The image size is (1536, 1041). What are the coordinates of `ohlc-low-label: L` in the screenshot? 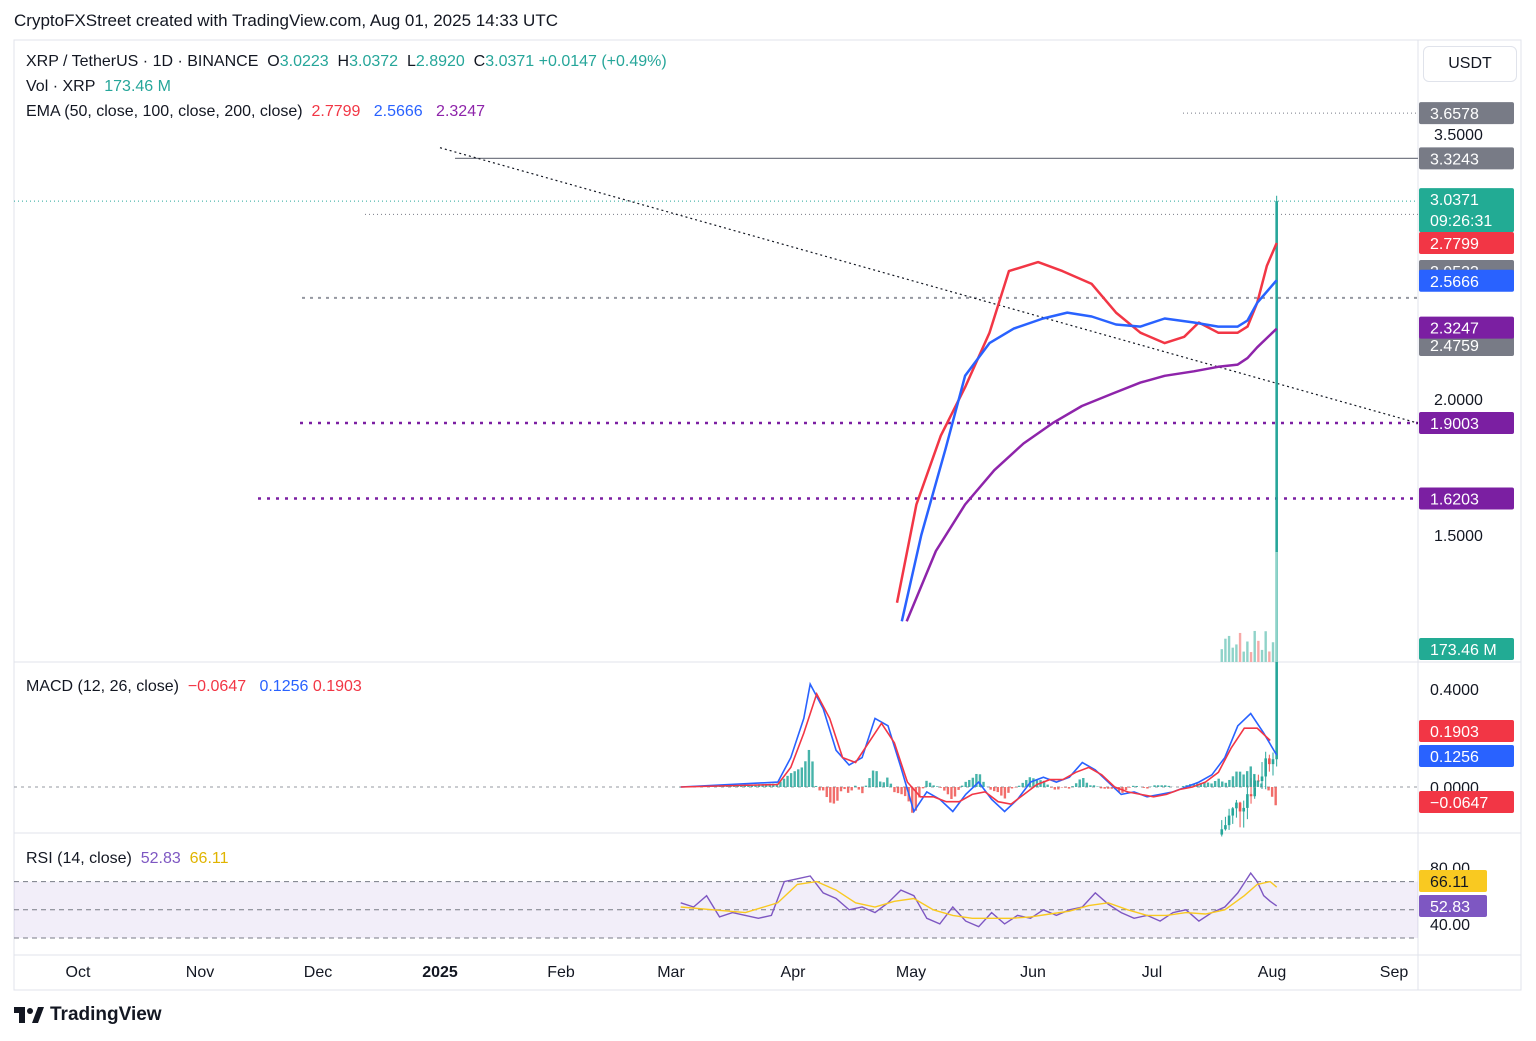 It's located at (411, 61).